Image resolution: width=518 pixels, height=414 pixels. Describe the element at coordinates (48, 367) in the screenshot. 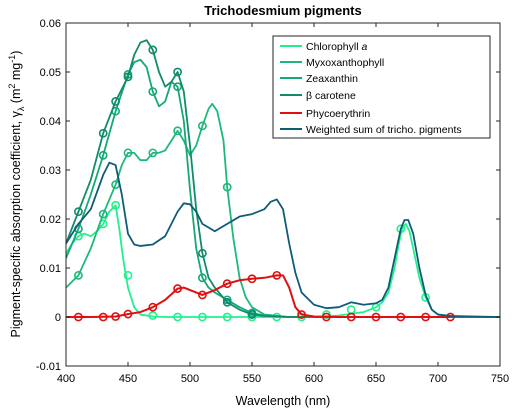

I see `y-tick-label: -0.01` at that location.